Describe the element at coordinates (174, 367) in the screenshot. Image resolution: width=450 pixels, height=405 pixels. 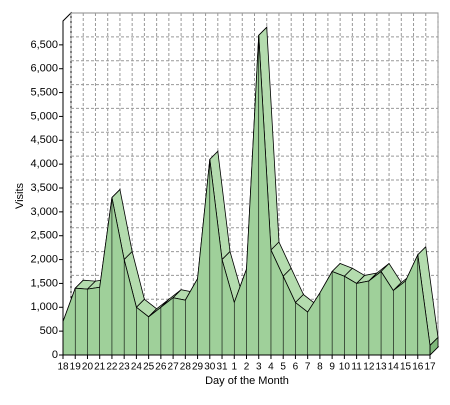
I see `x-tick-label: 27` at that location.